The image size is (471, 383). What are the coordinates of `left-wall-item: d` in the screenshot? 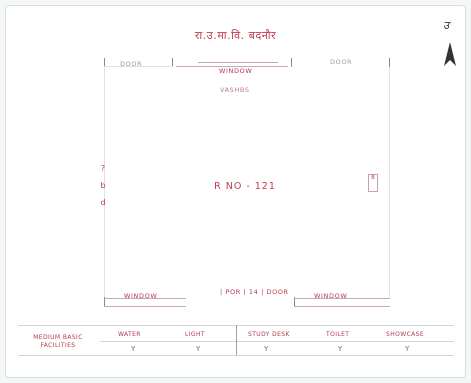 It's located at (103, 202).